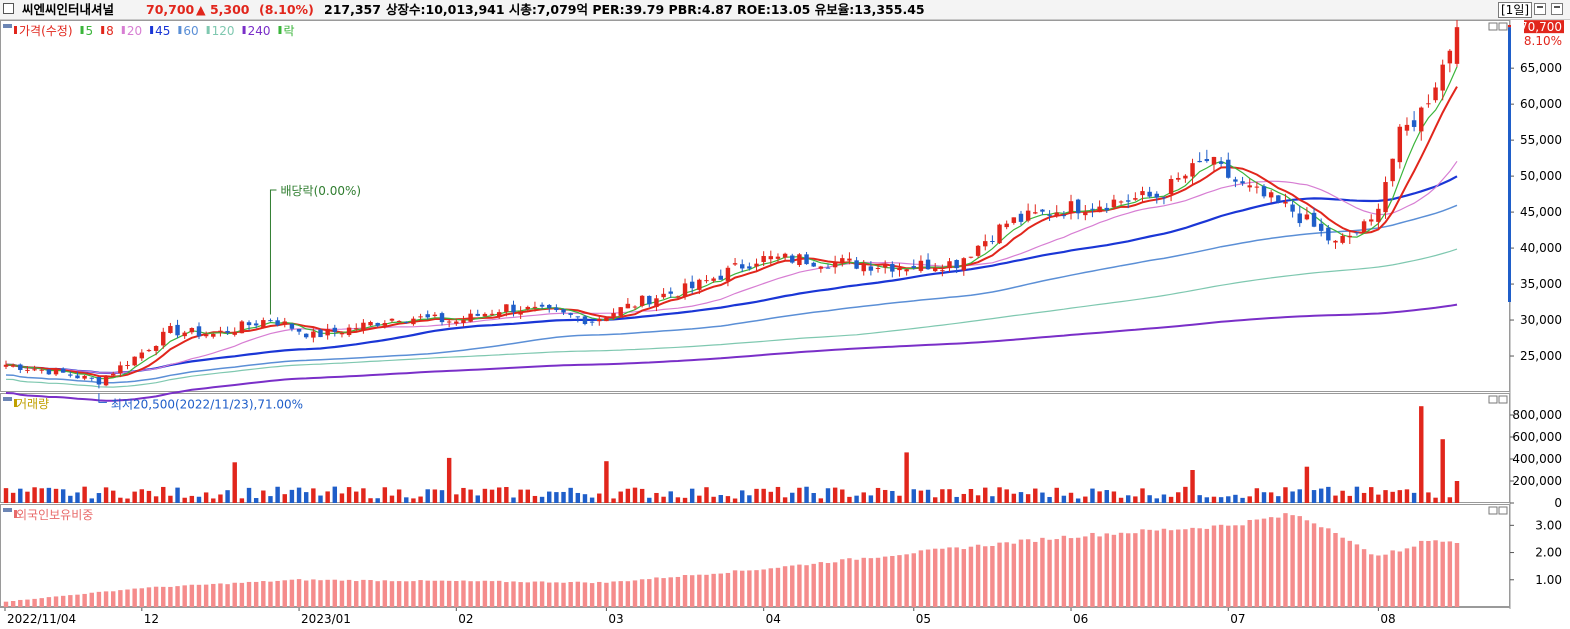  What do you see at coordinates (1557, 9) in the screenshot?
I see `close-icon` at bounding box center [1557, 9].